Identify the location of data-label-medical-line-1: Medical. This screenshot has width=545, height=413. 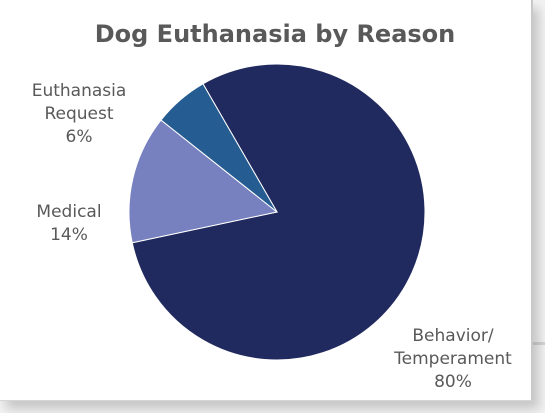
(69, 212).